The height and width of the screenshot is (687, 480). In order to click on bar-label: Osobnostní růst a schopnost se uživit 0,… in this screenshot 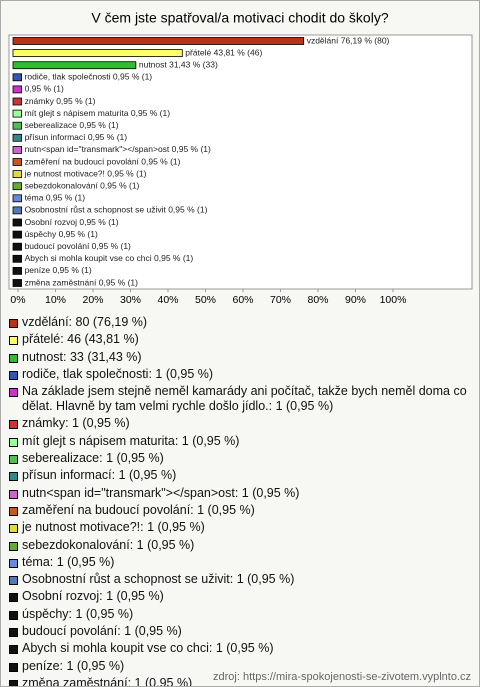, I will do `click(116, 210)`.